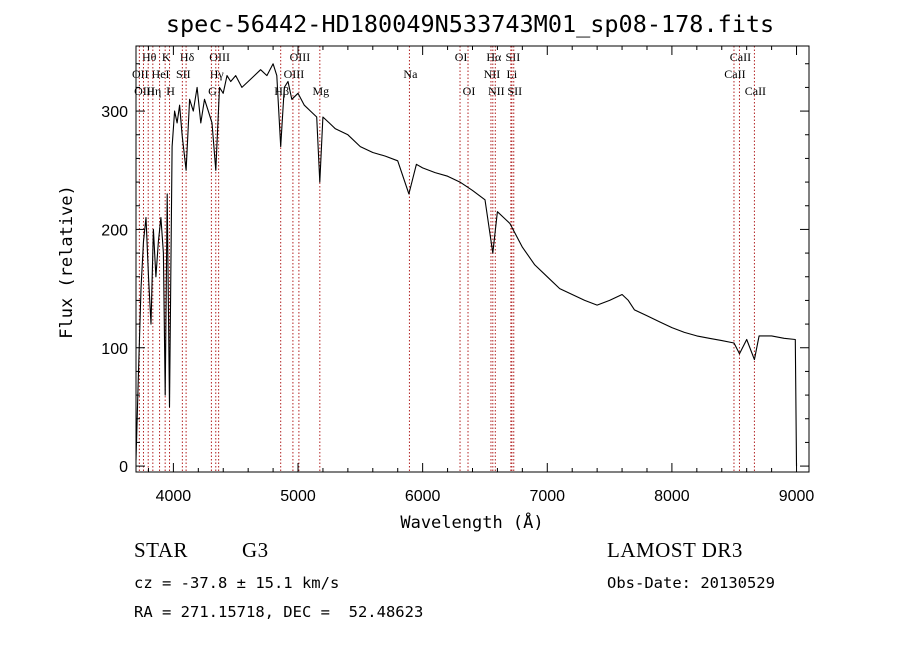 This screenshot has width=900, height=649. Describe the element at coordinates (123, 467) in the screenshot. I see `y-tick-label: 0` at that location.